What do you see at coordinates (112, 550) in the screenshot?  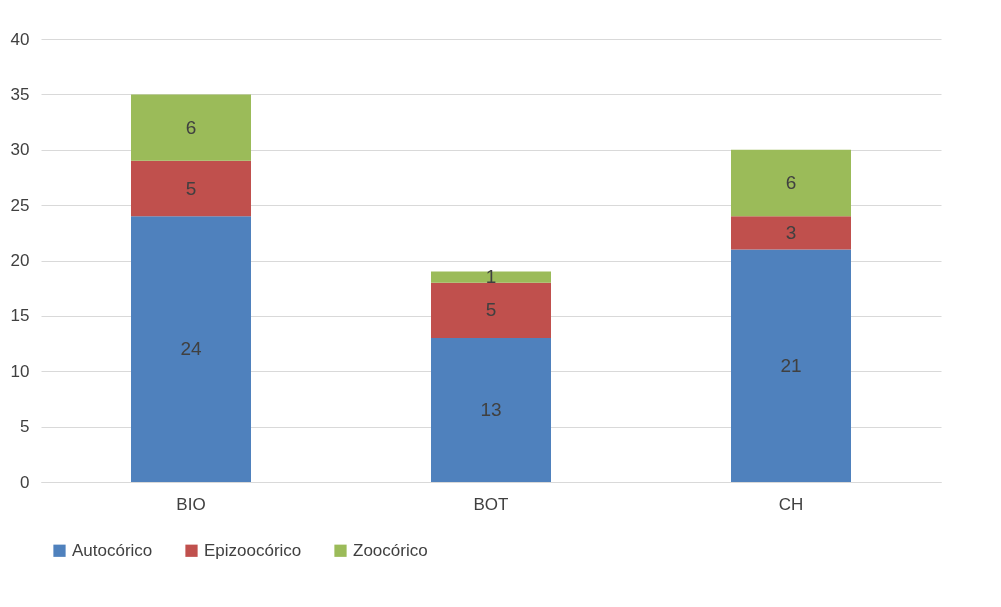 I see `legend-label: Autocórico` at bounding box center [112, 550].